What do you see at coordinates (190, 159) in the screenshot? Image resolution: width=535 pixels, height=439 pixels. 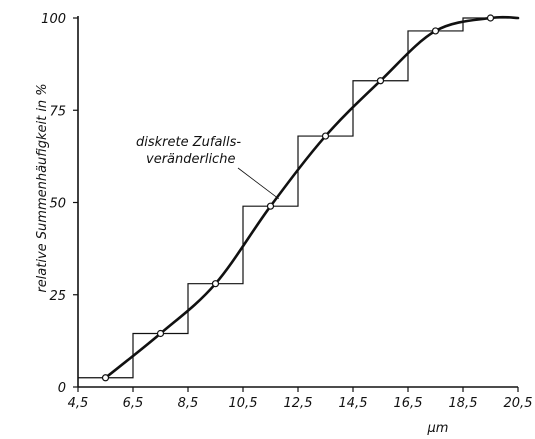 I see `annotation-line-2: veränderliche` at bounding box center [190, 159].